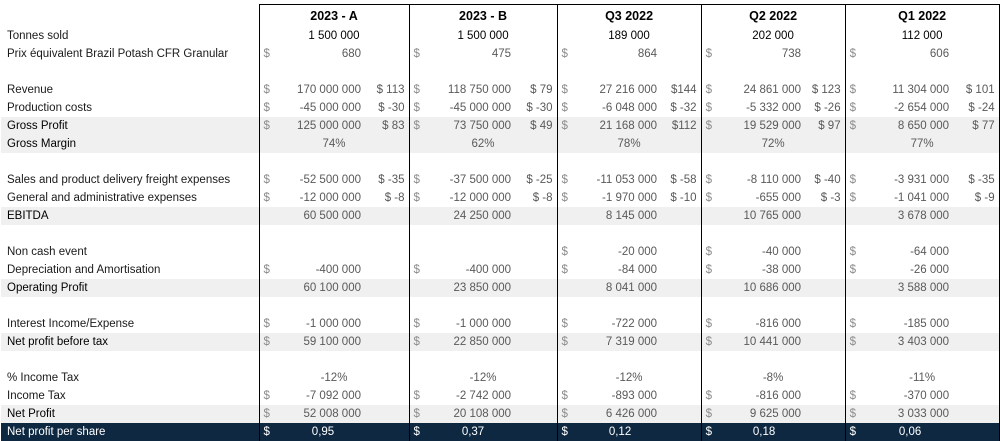 The height and width of the screenshot is (441, 1000). I want to click on interest-value: -1 000 000, so click(484, 324).